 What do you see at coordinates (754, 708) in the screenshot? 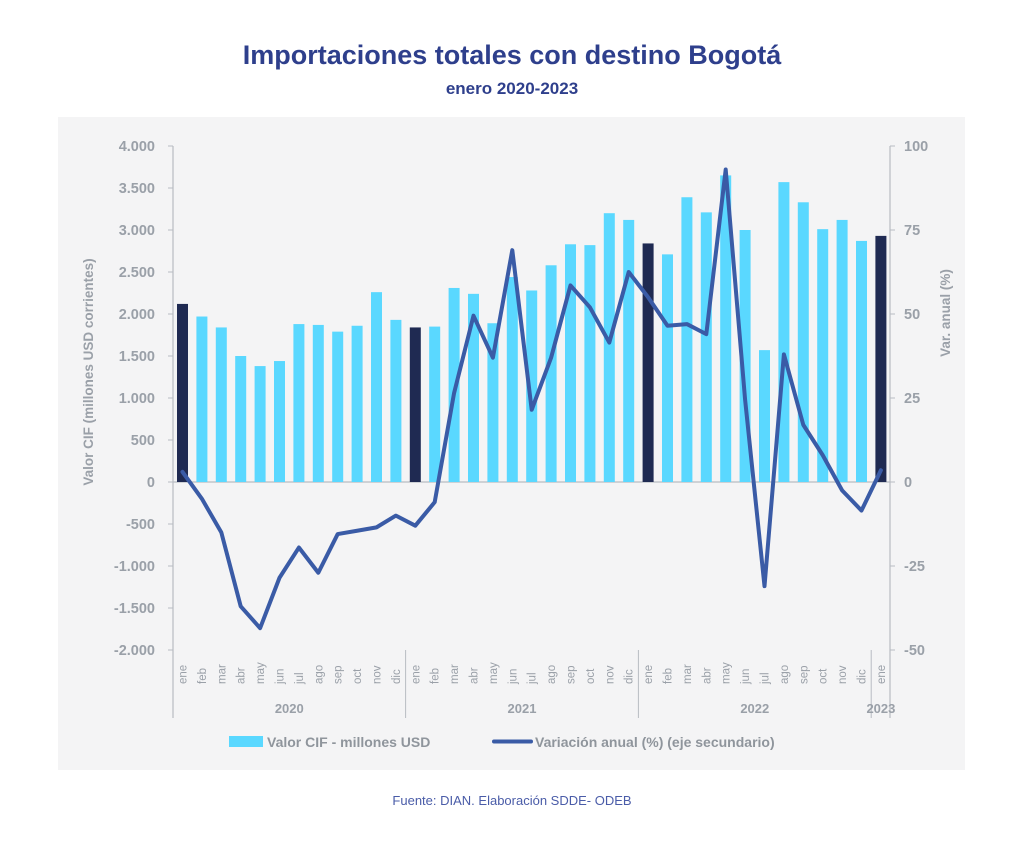
I see `x-year-label: 2022` at bounding box center [754, 708].